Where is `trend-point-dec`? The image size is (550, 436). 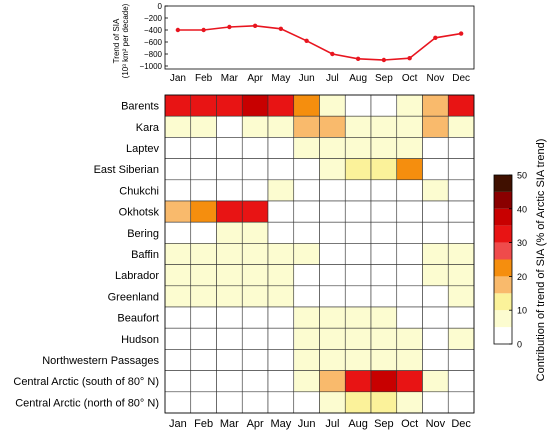 trend-point-dec is located at coordinates (461, 33).